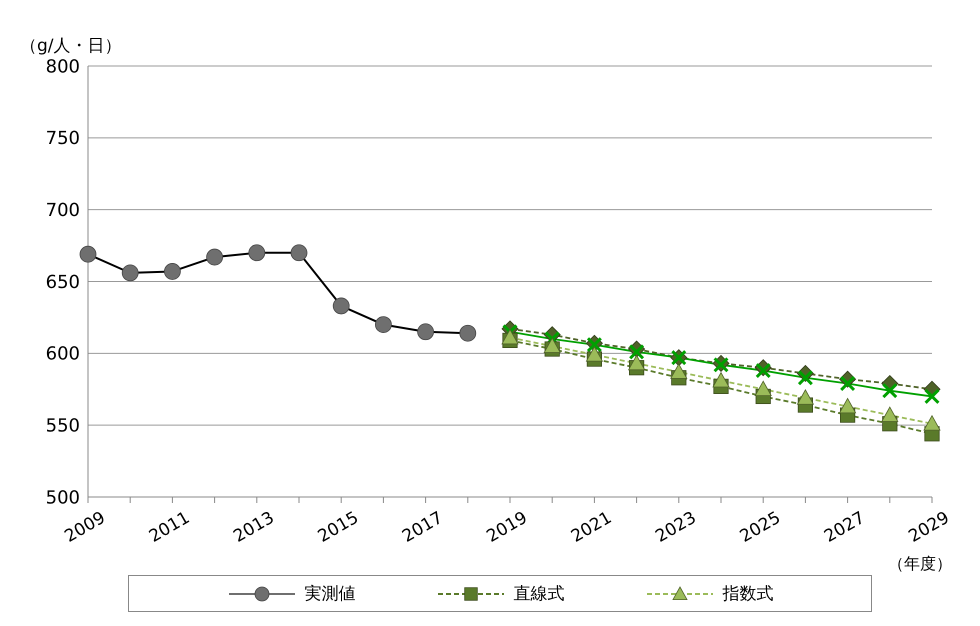 The image size is (980, 626). I want to click on y-tick-label: 750, so click(63, 139).